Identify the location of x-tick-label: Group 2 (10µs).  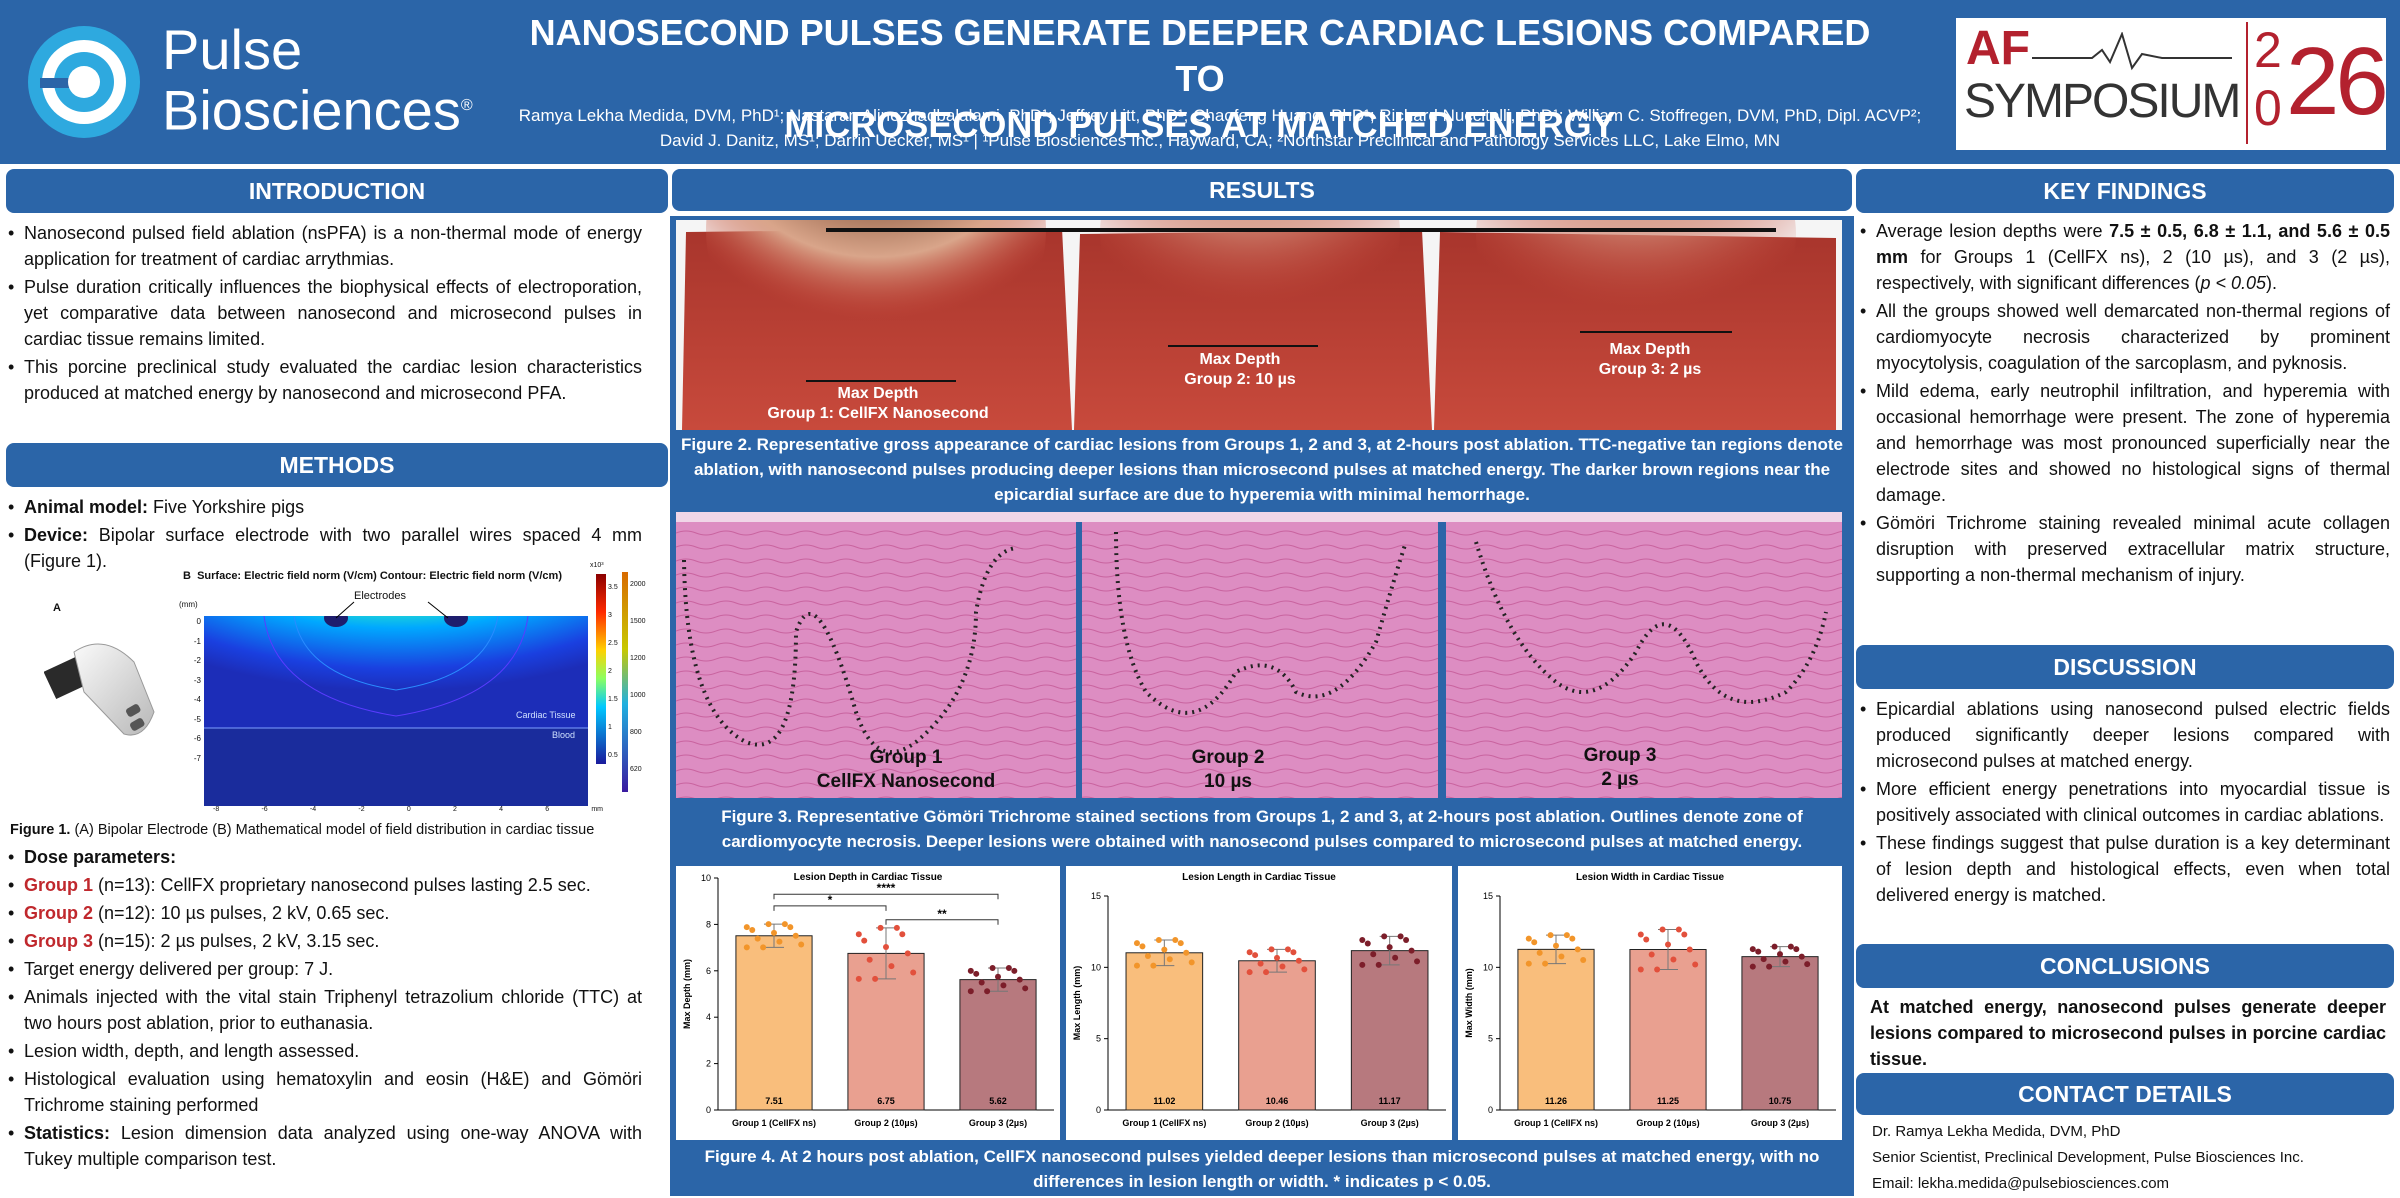
(1667, 1123).